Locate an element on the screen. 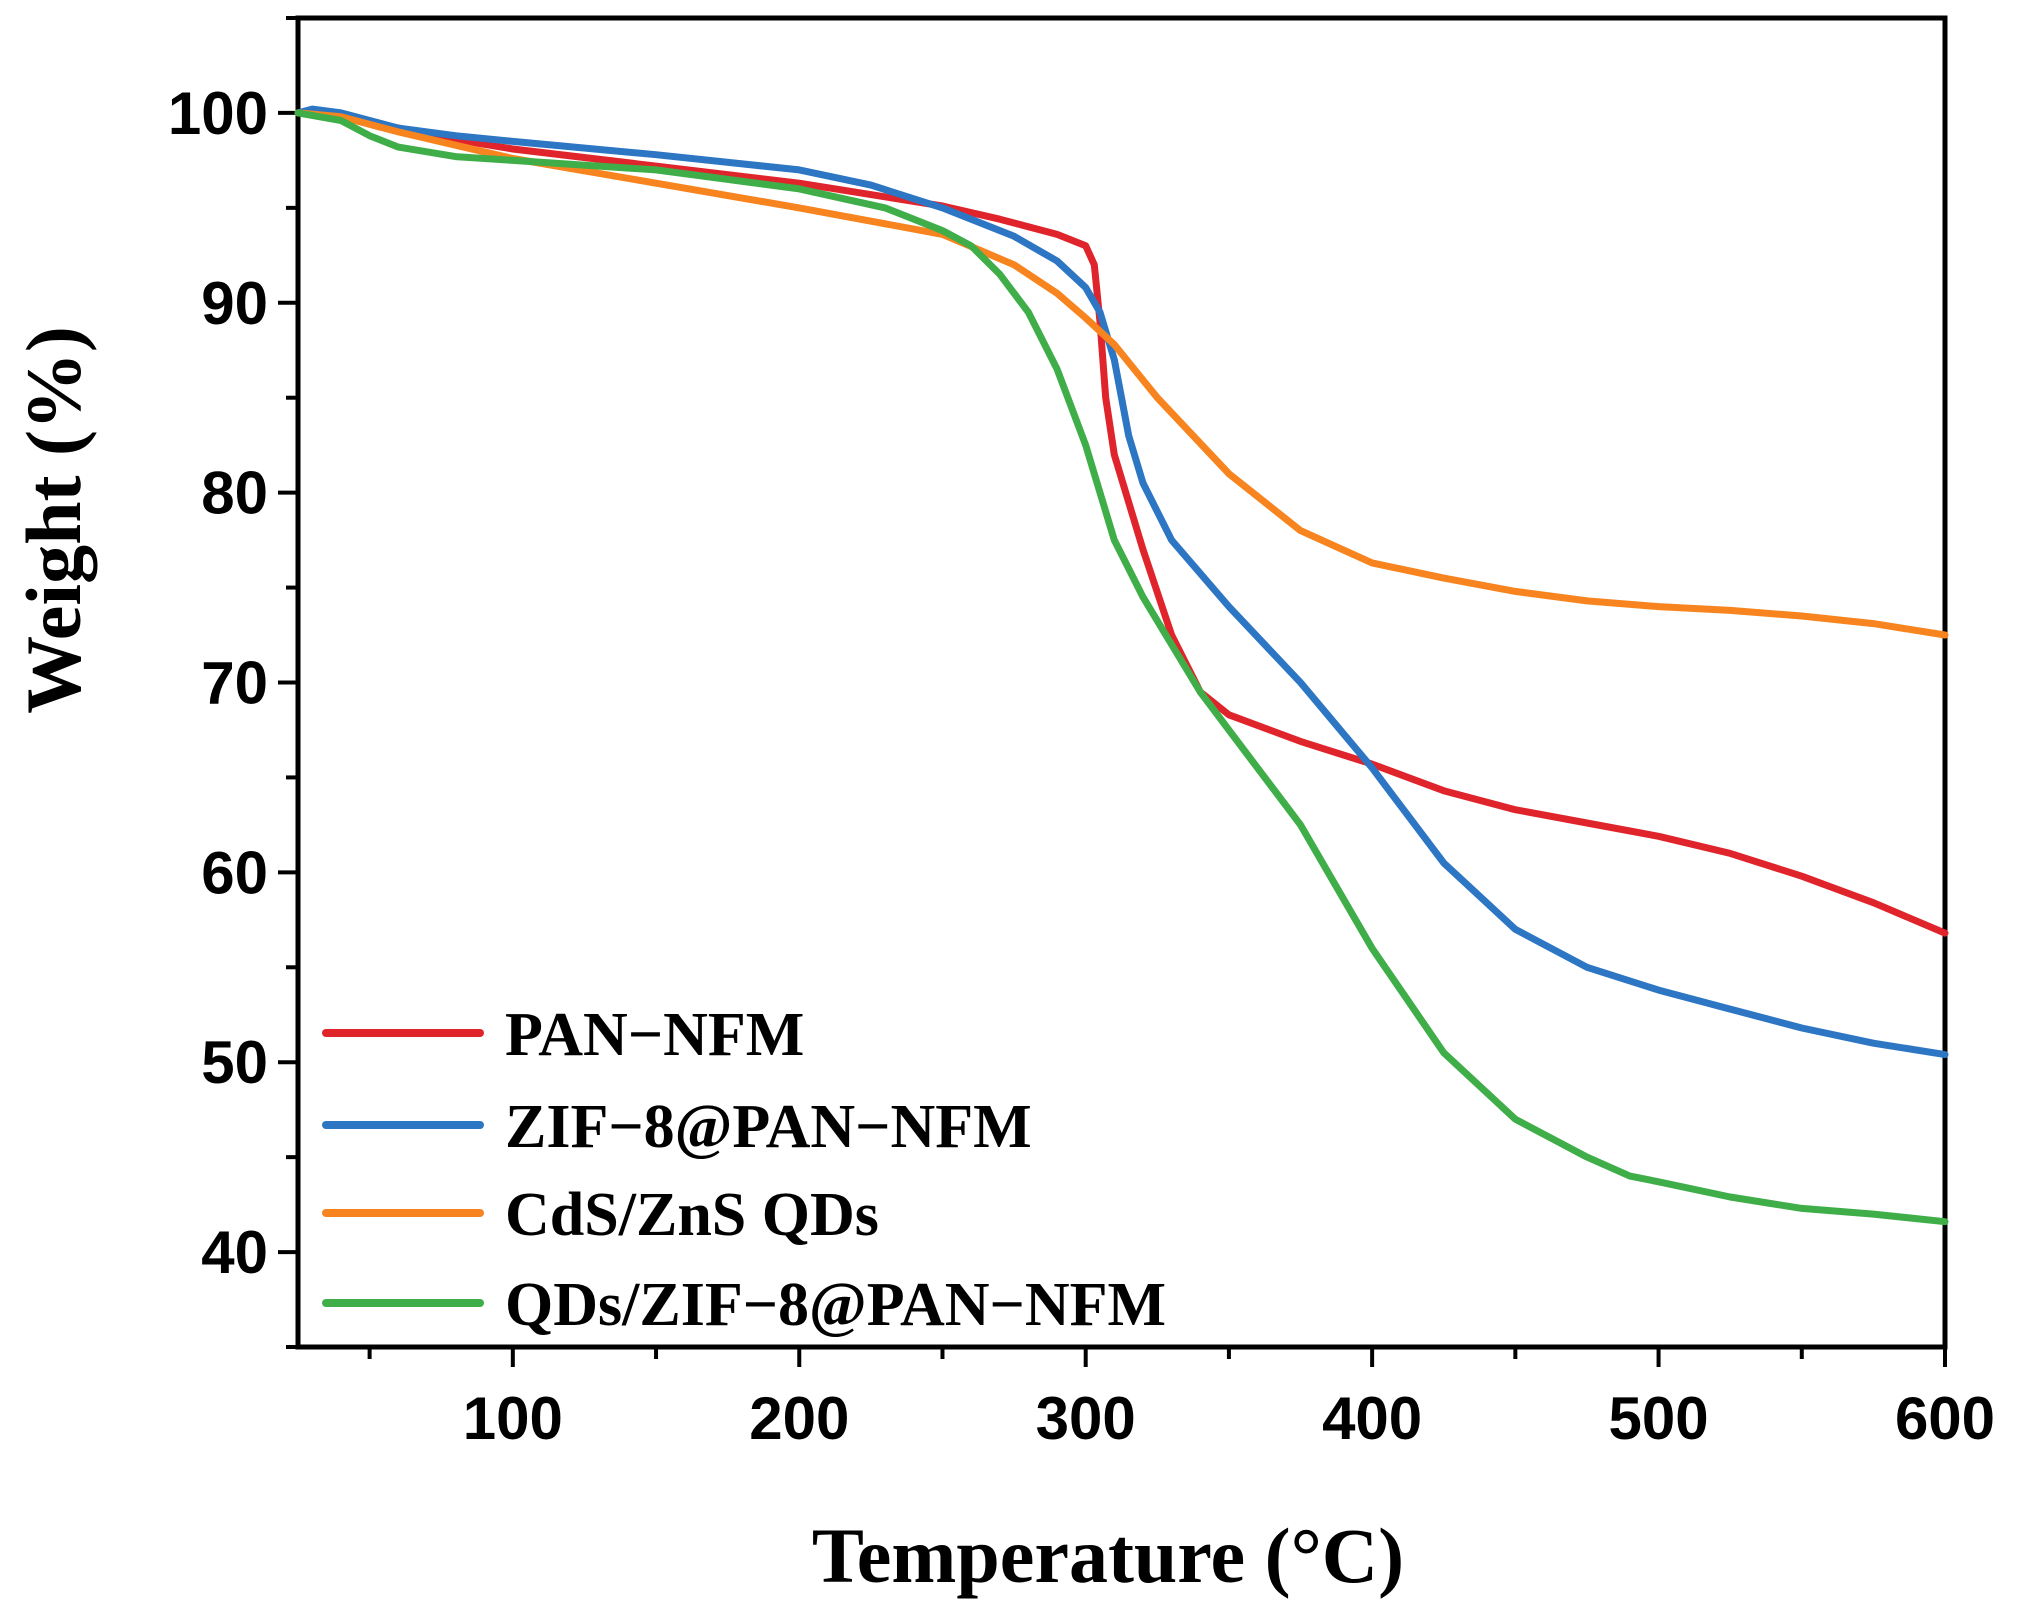 This screenshot has width=2019, height=1623. y-tick-label: 50 is located at coordinates (234, 1062).